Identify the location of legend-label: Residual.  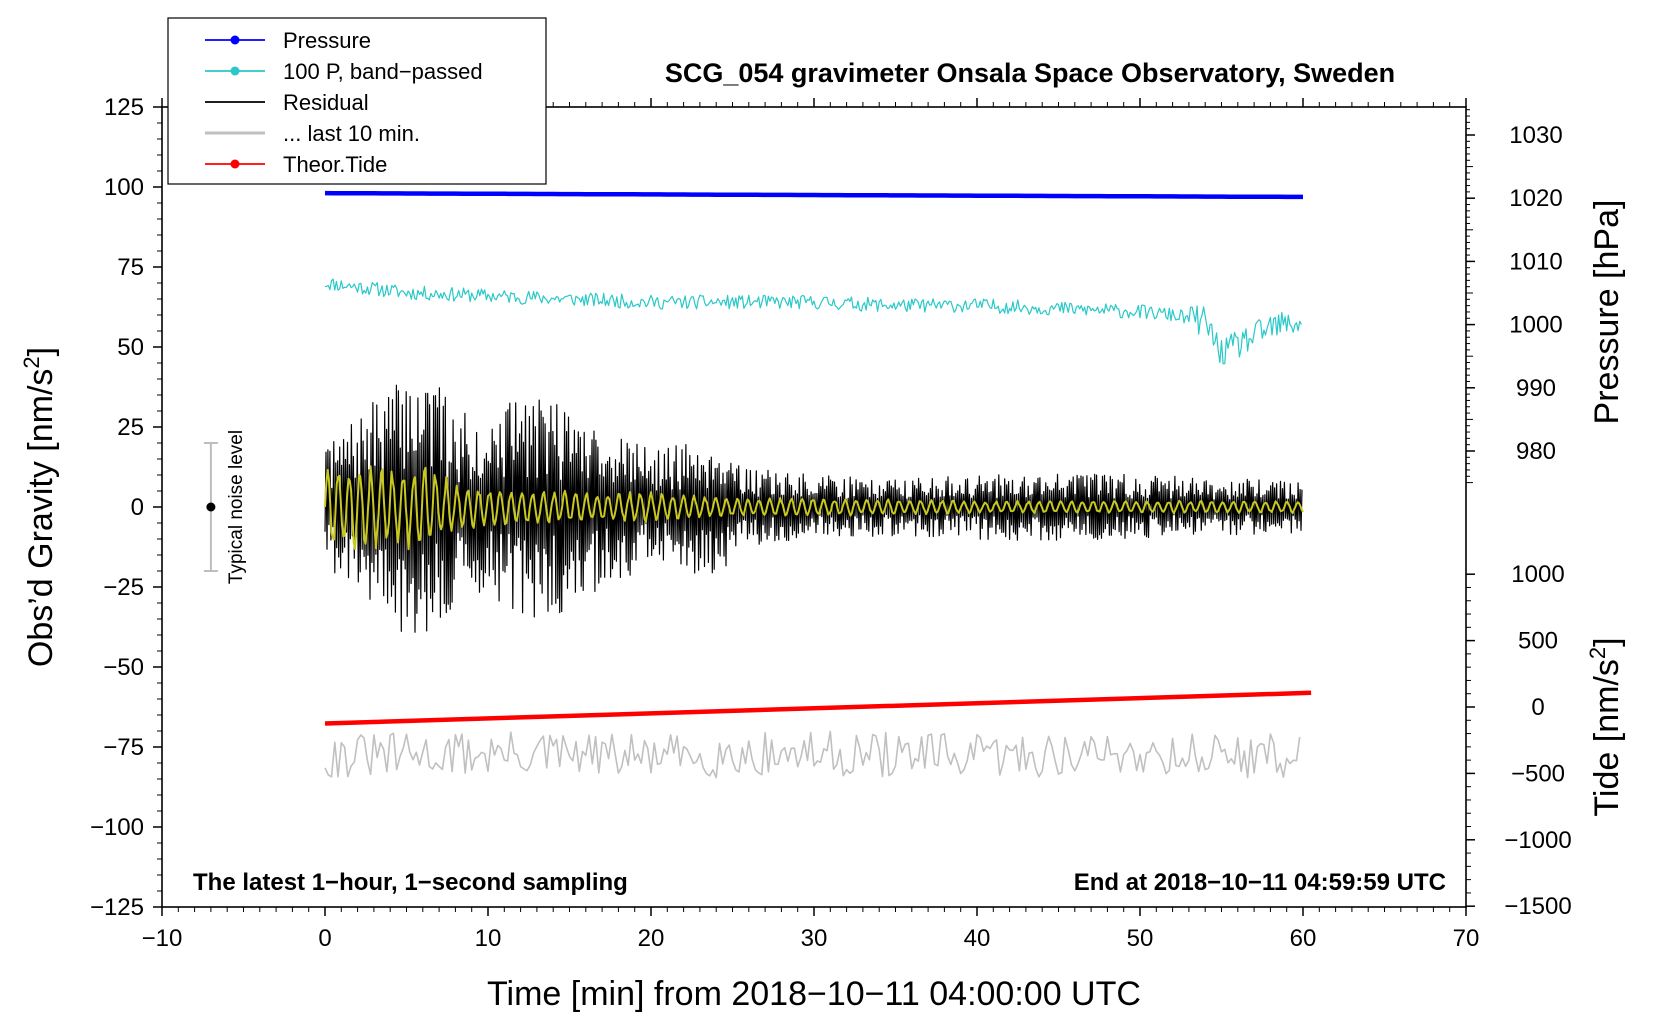
(326, 102).